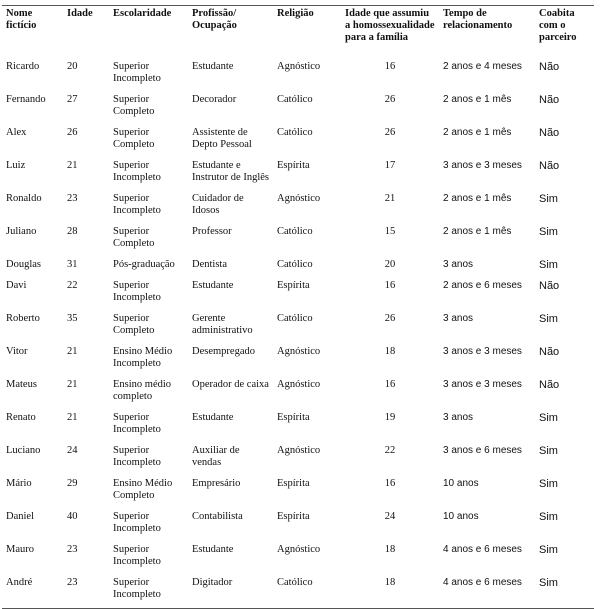 The height and width of the screenshot is (609, 602). Describe the element at coordinates (16, 165) in the screenshot. I see `table-cell: Luiz` at that location.